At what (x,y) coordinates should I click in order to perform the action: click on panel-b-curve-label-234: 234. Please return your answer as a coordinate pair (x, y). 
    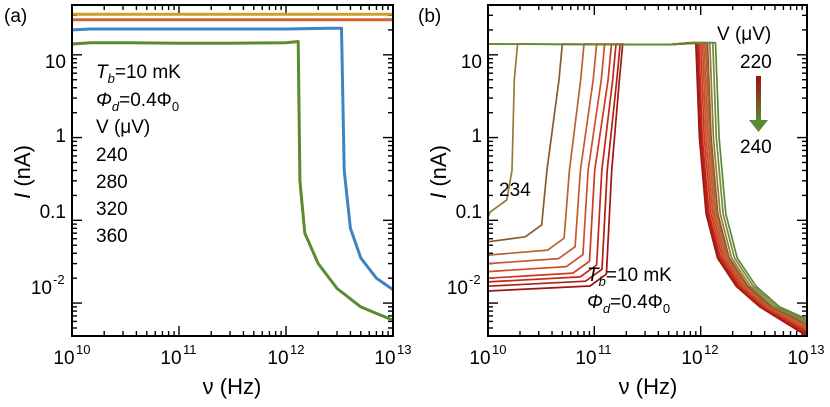
    Looking at the image, I should click on (515, 190).